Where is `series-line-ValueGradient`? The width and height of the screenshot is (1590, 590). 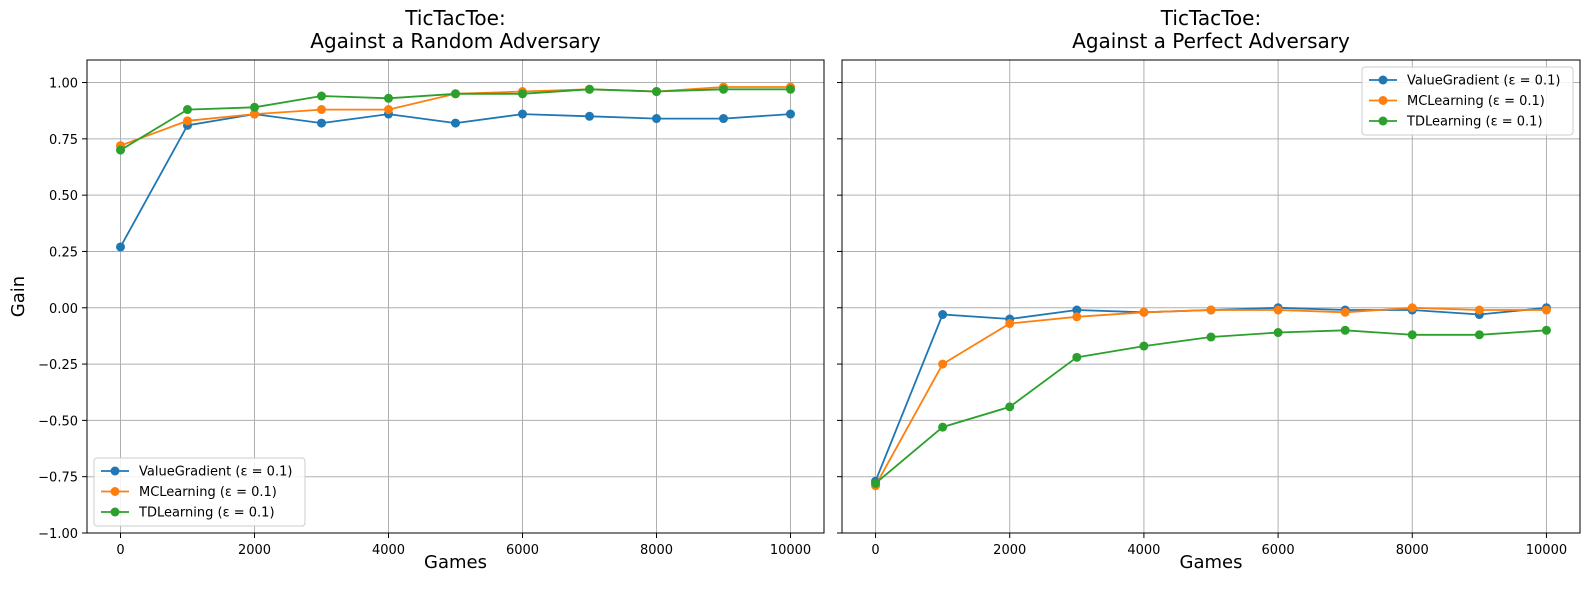 series-line-ValueGradient is located at coordinates (455, 180).